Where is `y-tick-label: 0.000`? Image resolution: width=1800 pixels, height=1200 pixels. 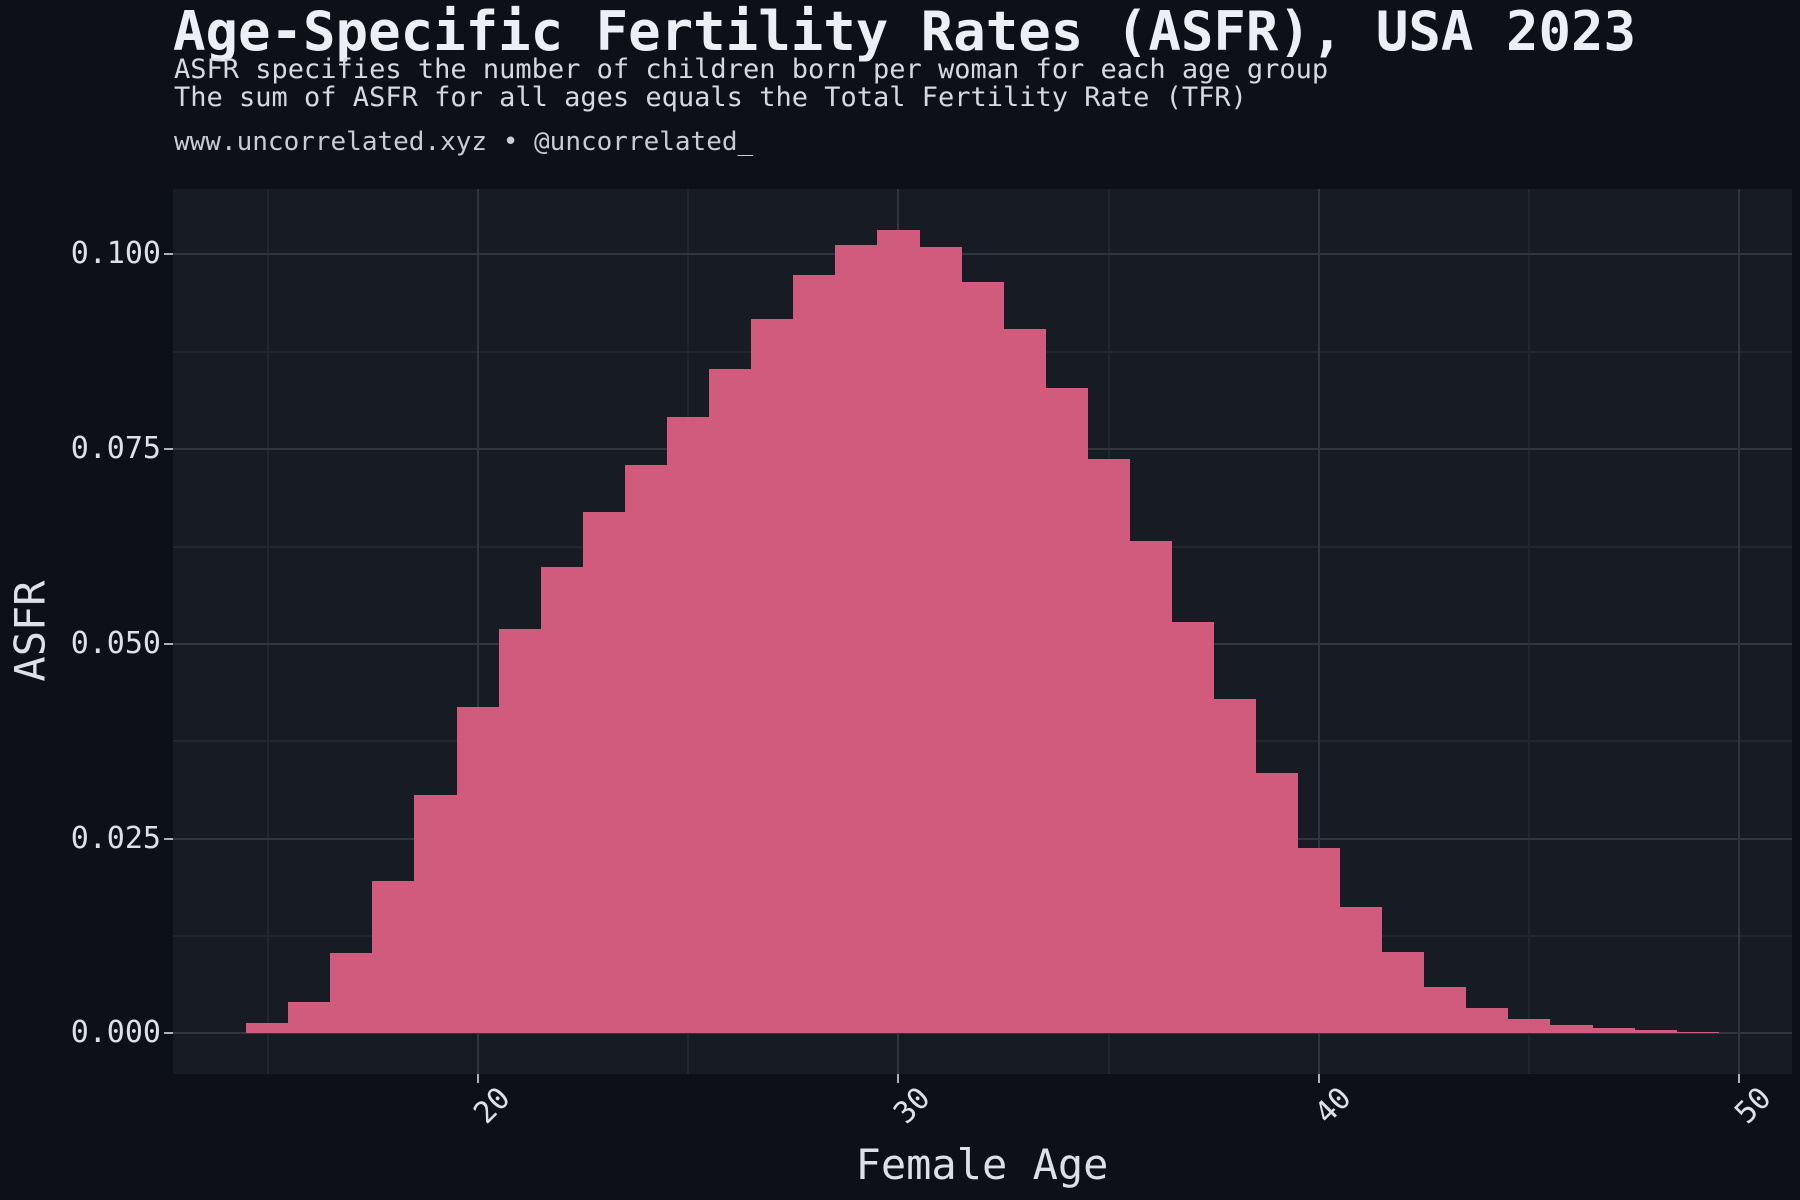
y-tick-label: 0.000 is located at coordinates (115, 1033).